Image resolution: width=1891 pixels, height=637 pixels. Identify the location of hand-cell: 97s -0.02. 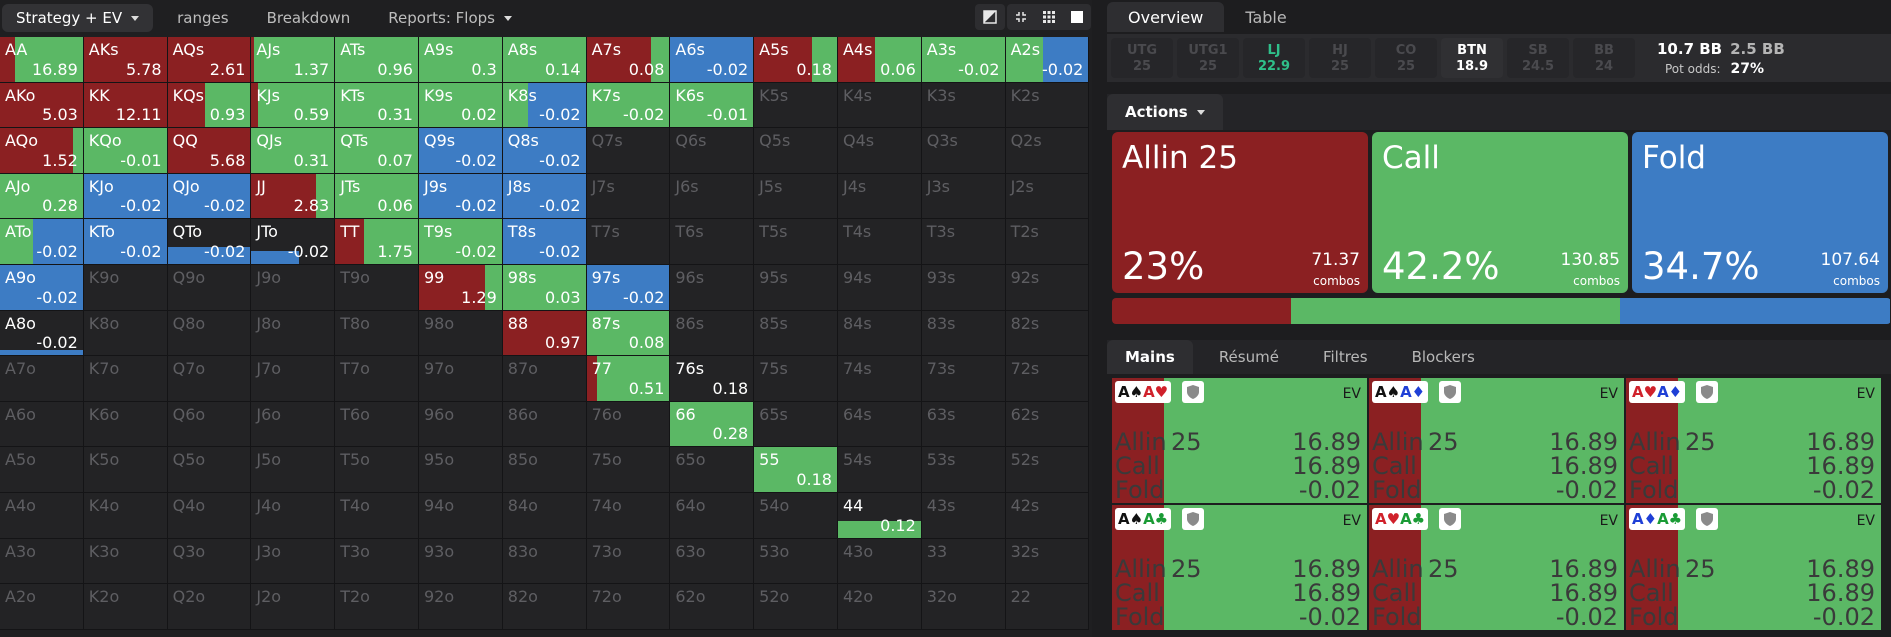
(628, 287).